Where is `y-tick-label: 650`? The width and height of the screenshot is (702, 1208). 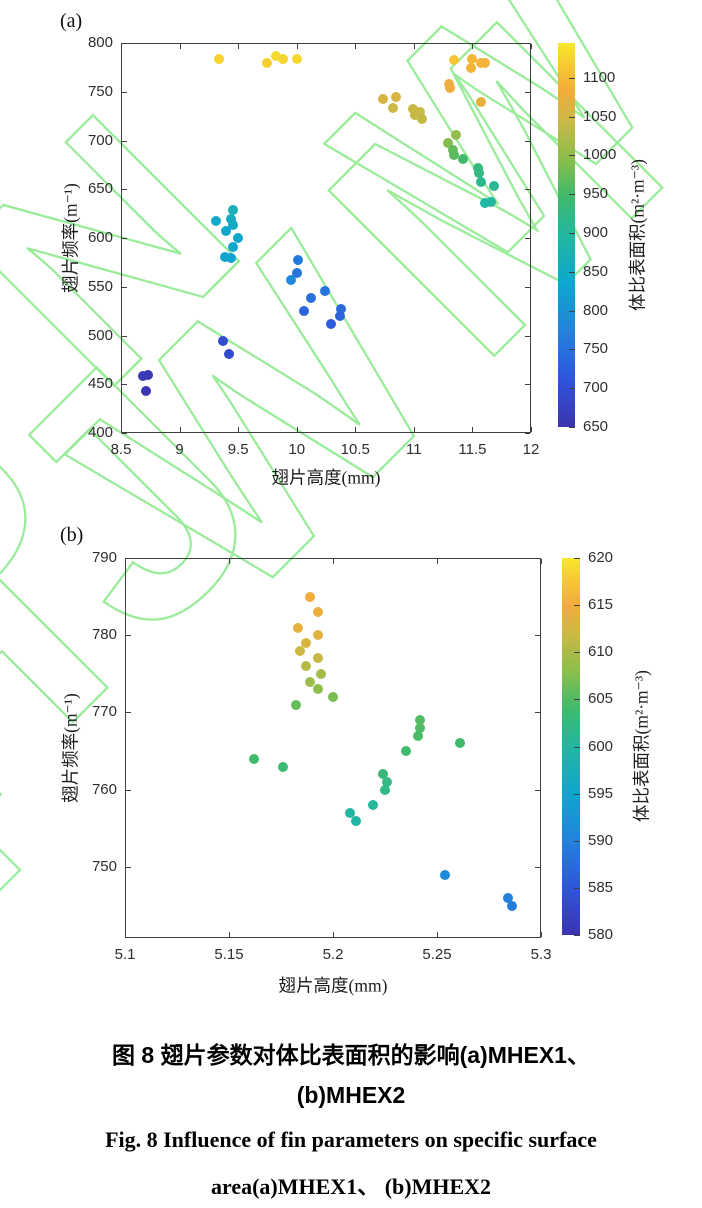
y-tick-label: 650 is located at coordinates (100, 189).